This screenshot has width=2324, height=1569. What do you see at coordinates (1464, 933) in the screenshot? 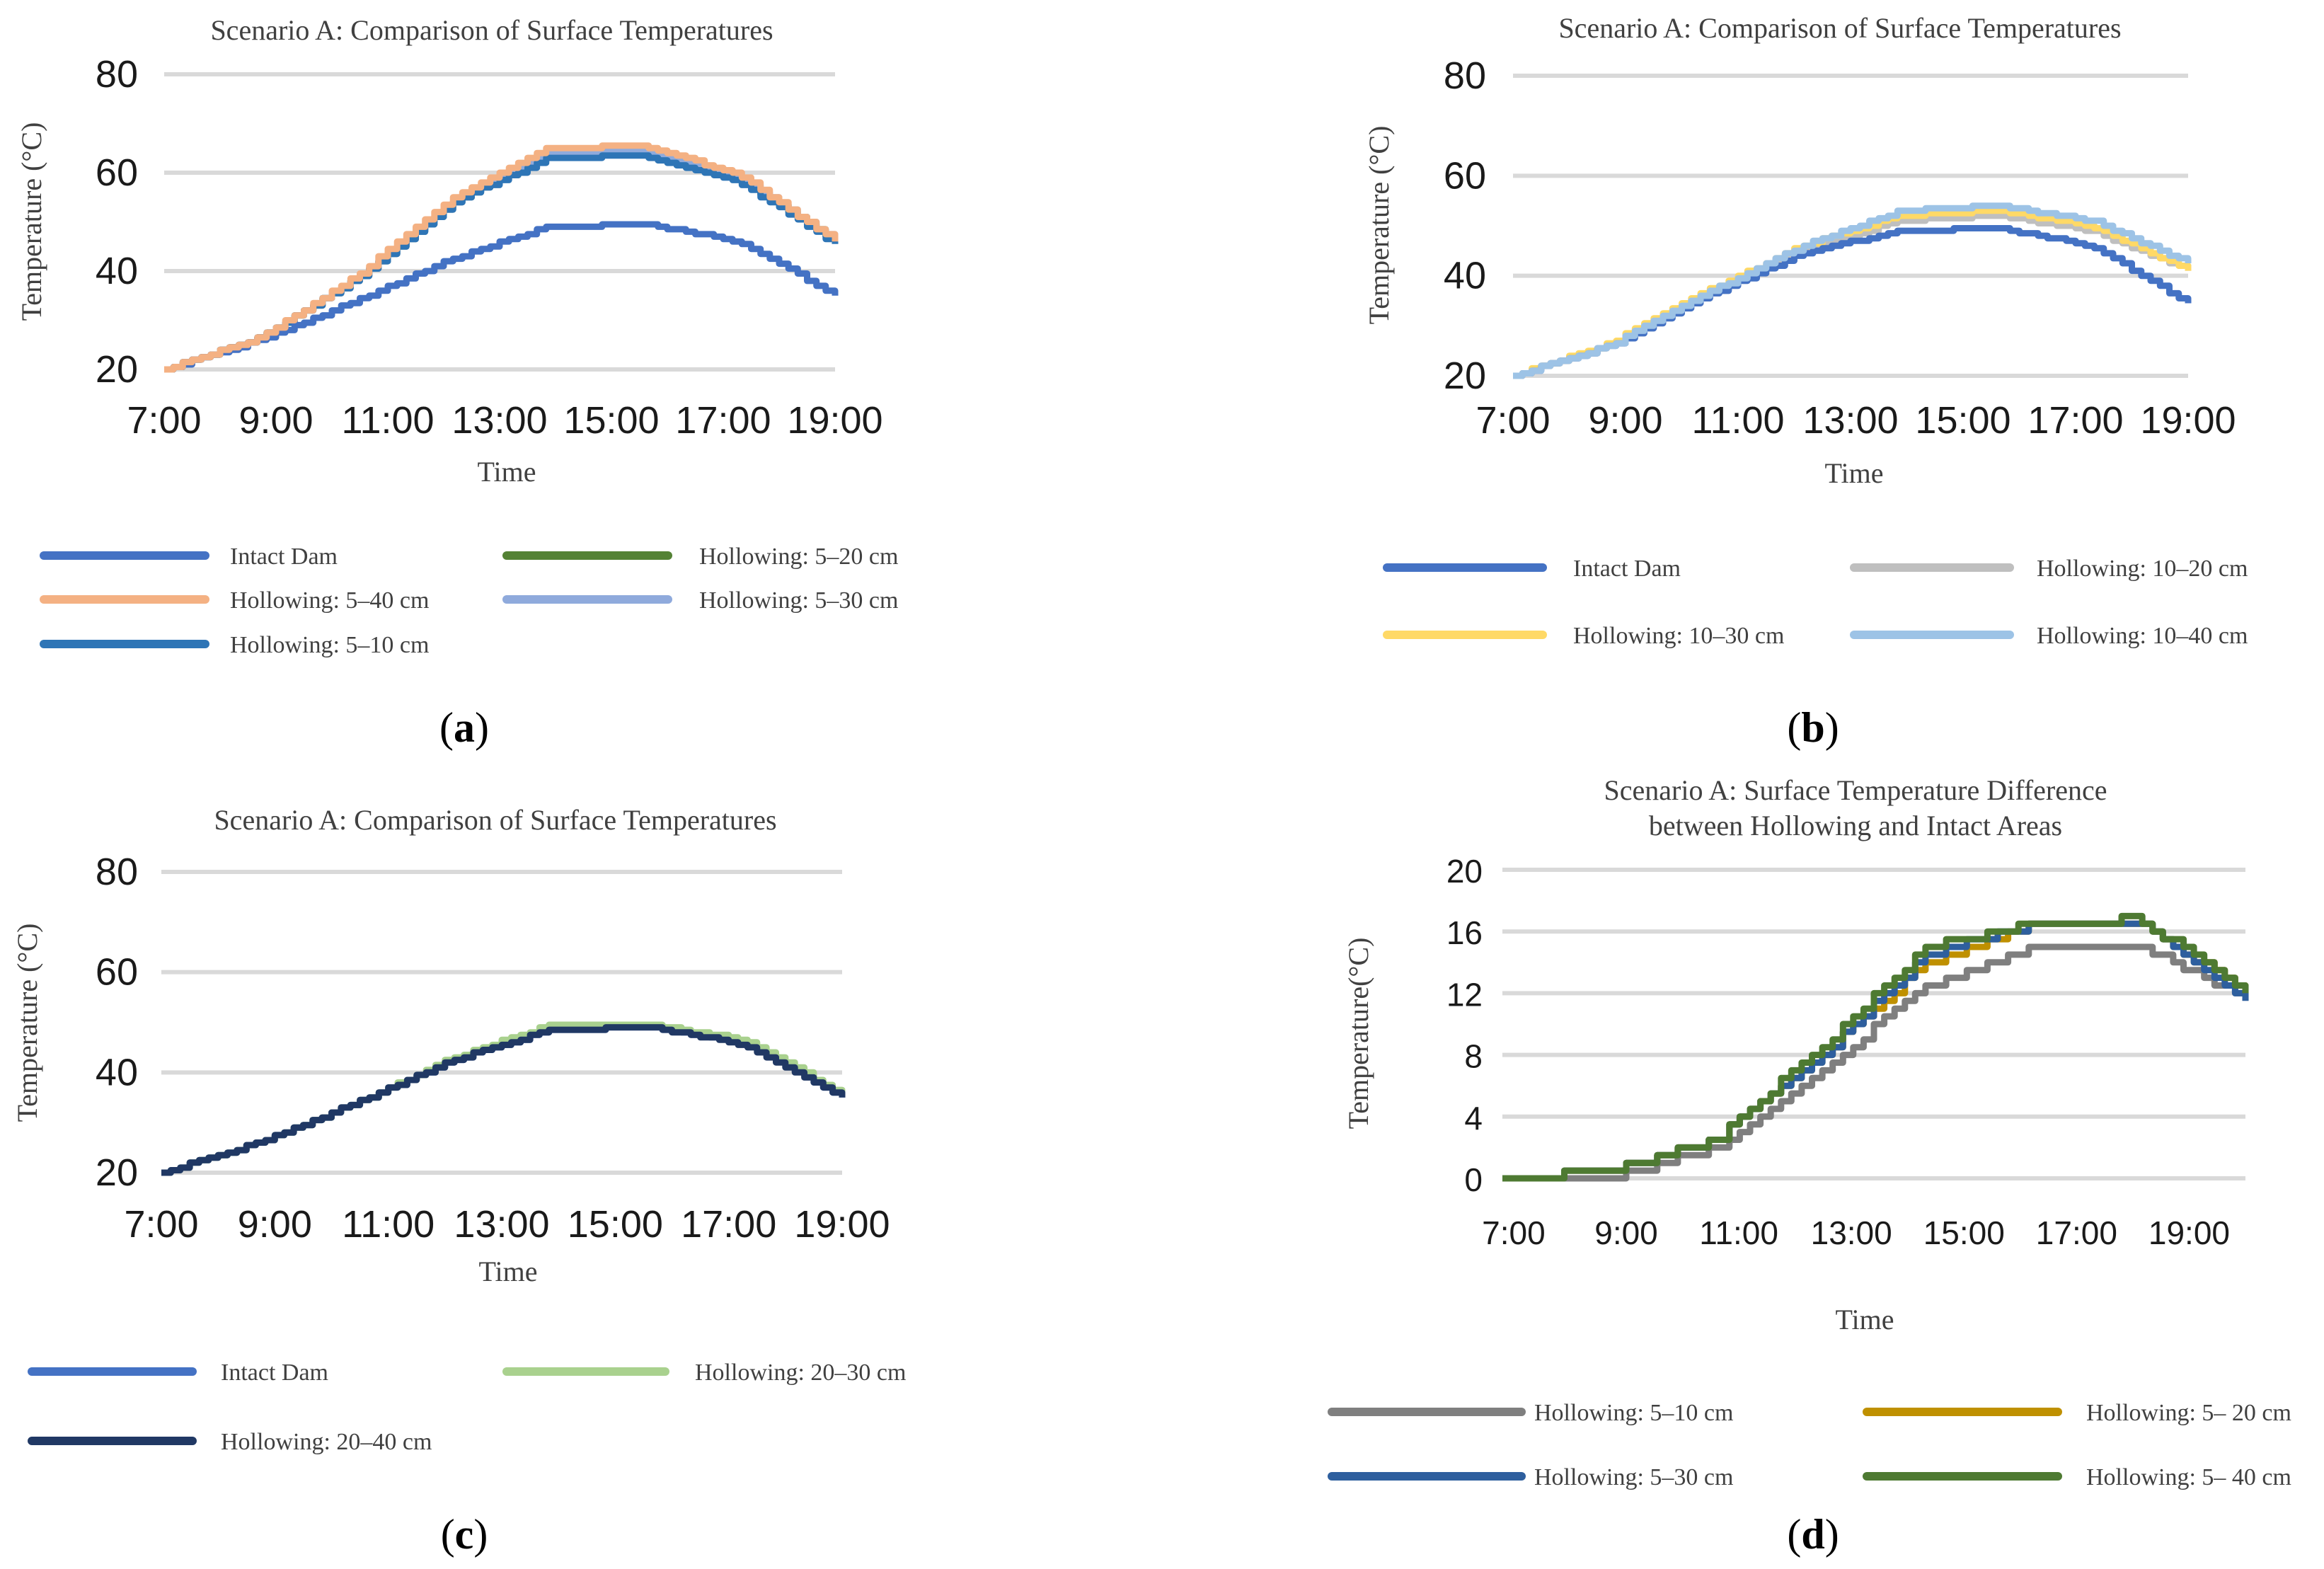
I see `y-tick-label: 16` at bounding box center [1464, 933].